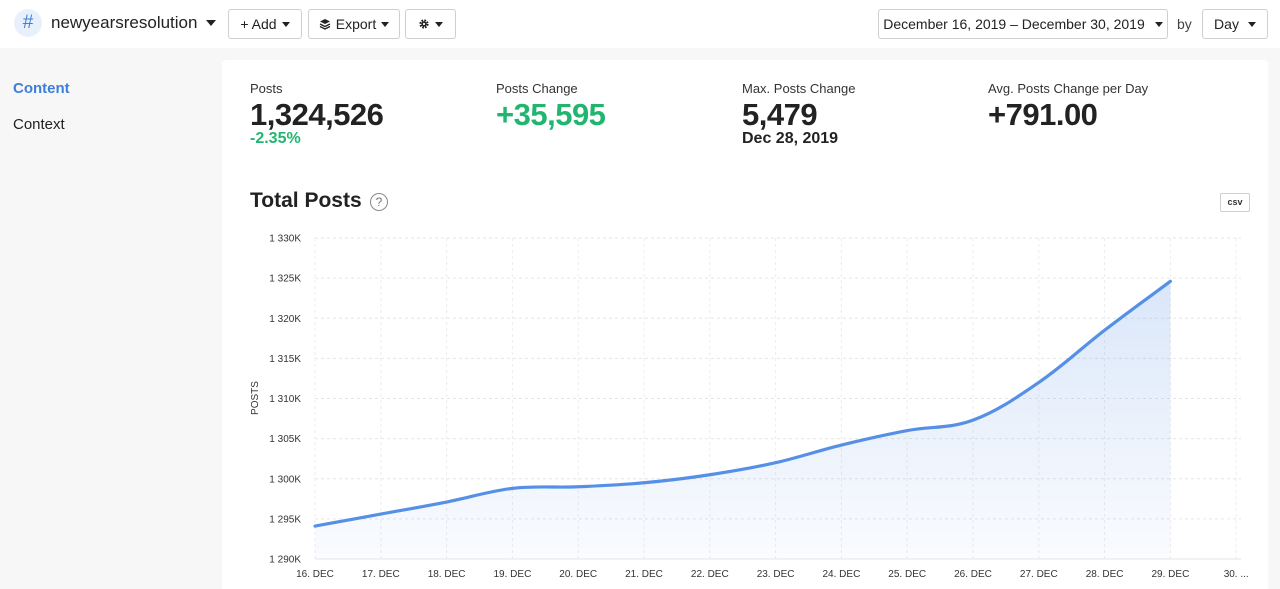 The image size is (1280, 589). I want to click on x-tick-label: 19. DEC, so click(513, 574).